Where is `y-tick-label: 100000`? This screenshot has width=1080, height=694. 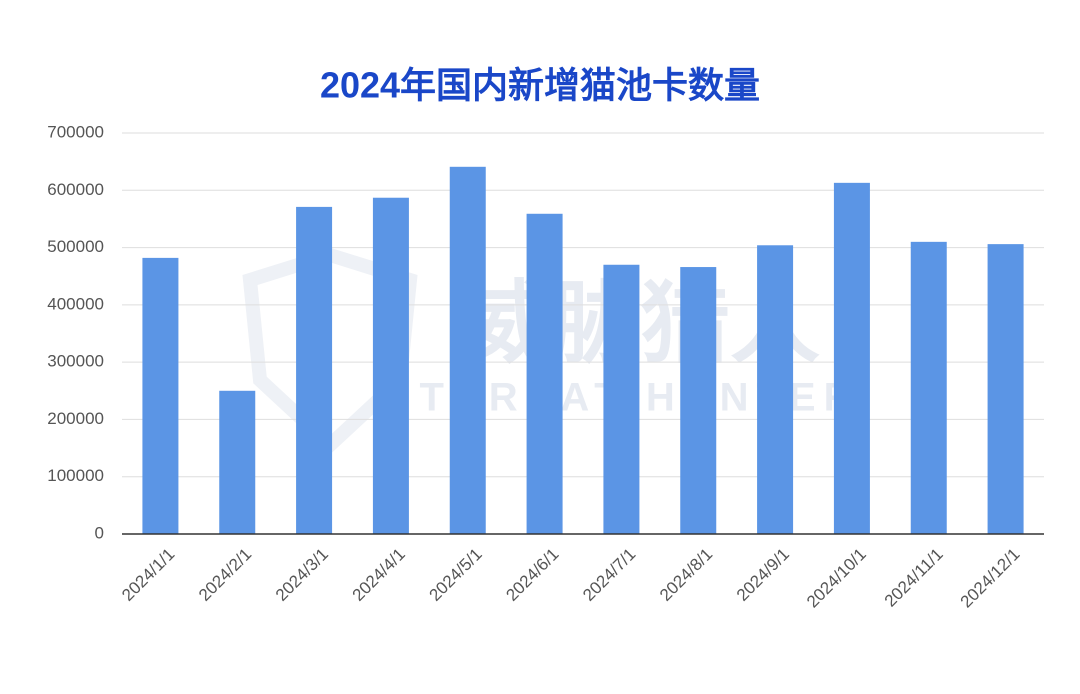
y-tick-label: 100000 is located at coordinates (75, 475).